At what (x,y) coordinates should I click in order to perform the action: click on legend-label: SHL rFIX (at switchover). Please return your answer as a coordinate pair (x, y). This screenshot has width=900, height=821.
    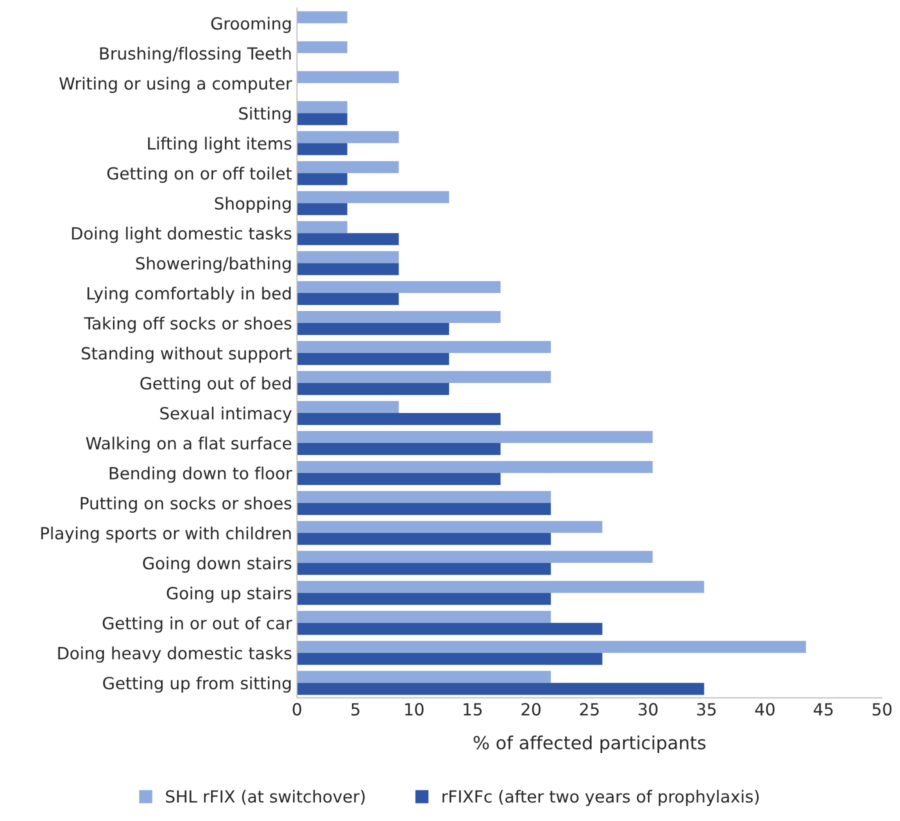
    Looking at the image, I should click on (265, 797).